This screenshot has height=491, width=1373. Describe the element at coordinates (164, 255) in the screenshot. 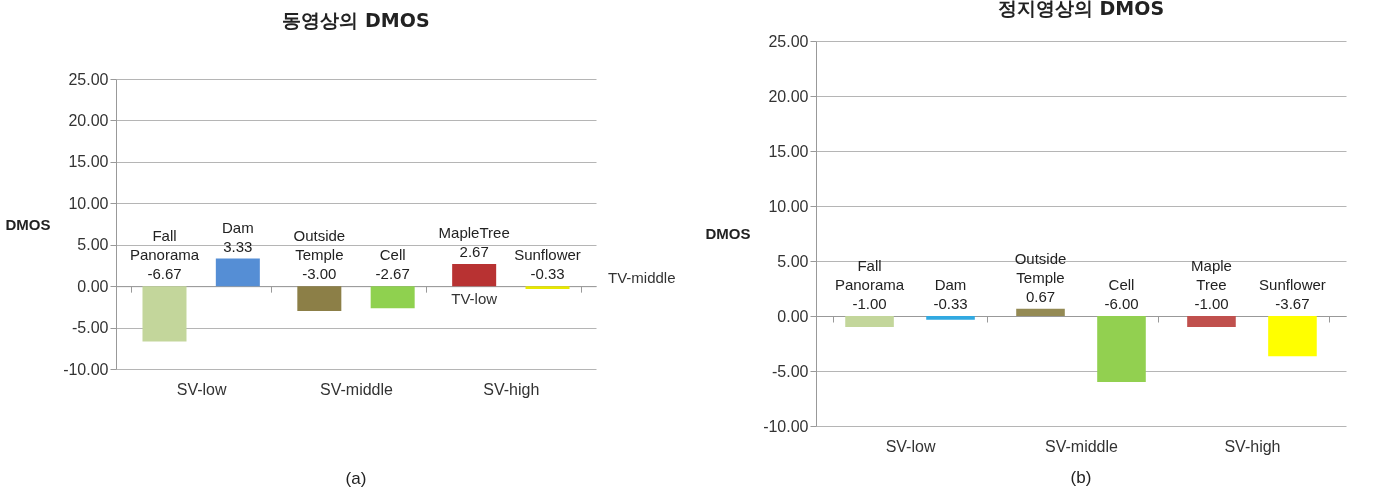

I see `data-label: Fall Panorama -6.67` at that location.